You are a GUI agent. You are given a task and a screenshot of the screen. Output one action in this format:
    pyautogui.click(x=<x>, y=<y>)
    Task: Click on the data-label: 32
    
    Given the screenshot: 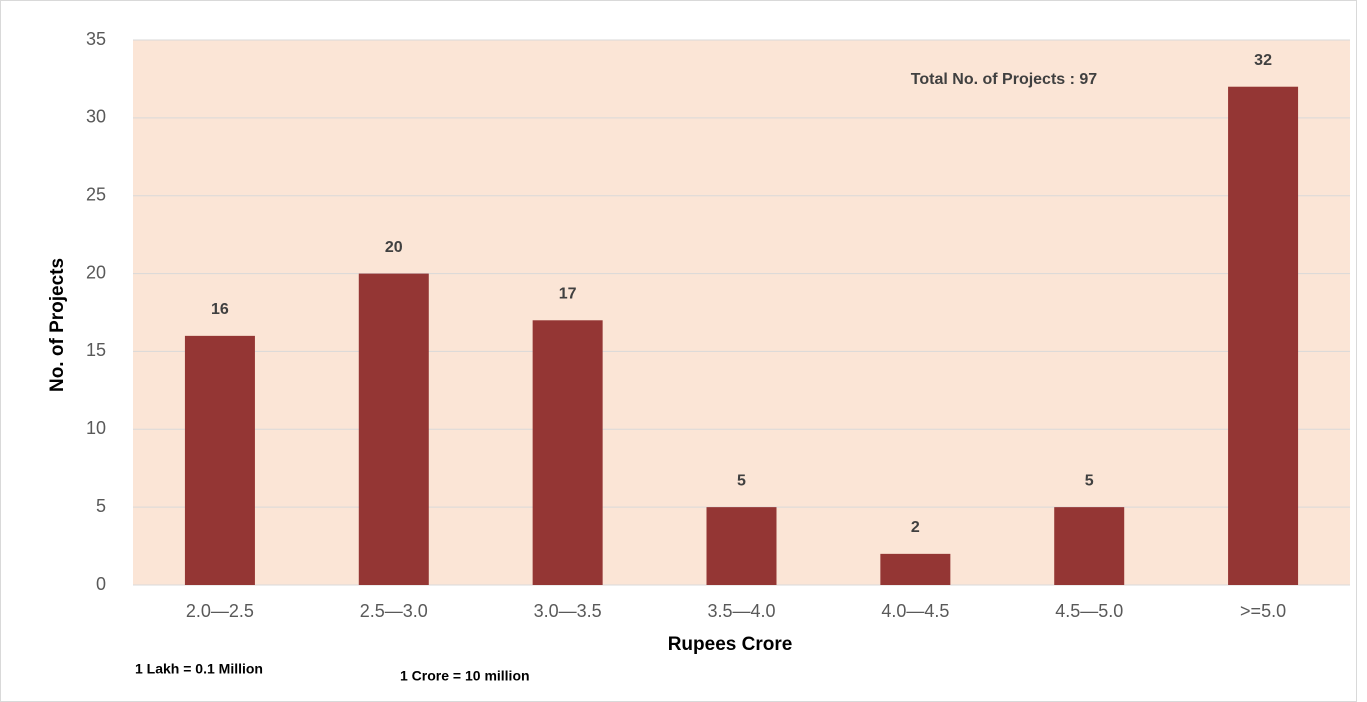 What is the action you would take?
    pyautogui.click(x=1263, y=60)
    